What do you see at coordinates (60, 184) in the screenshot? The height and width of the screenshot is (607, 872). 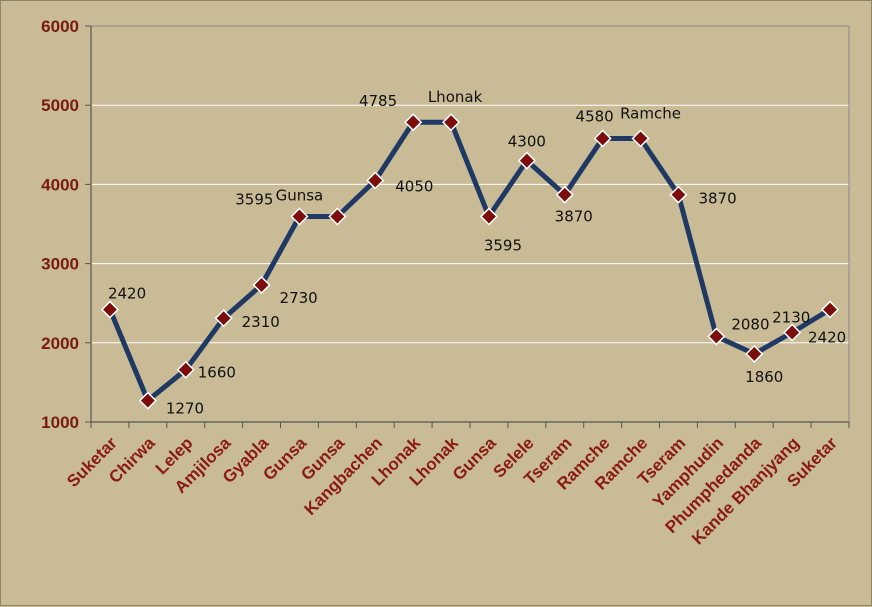 I see `y-tick-label: 4000` at bounding box center [60, 184].